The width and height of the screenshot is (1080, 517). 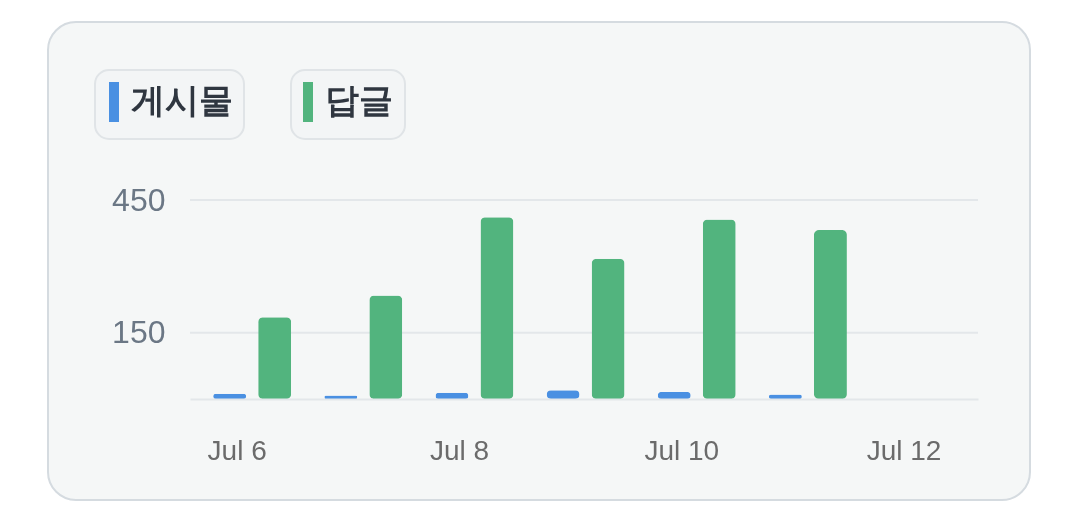 I want to click on y-tick-label: 450, so click(x=139, y=199).